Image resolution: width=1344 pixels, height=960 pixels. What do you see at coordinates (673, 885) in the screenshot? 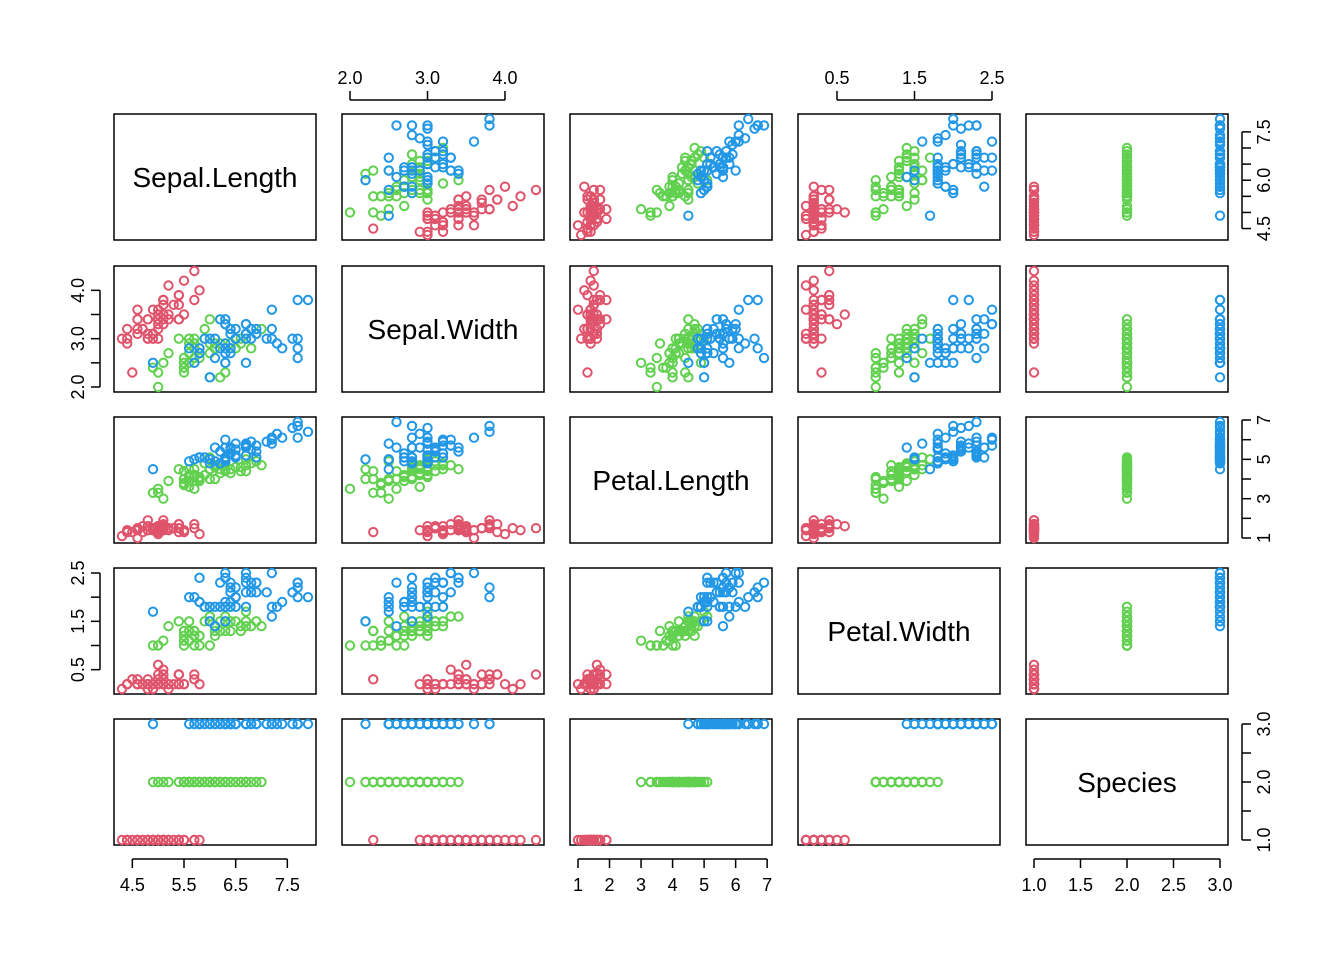
I see `tick-label: 4` at bounding box center [673, 885].